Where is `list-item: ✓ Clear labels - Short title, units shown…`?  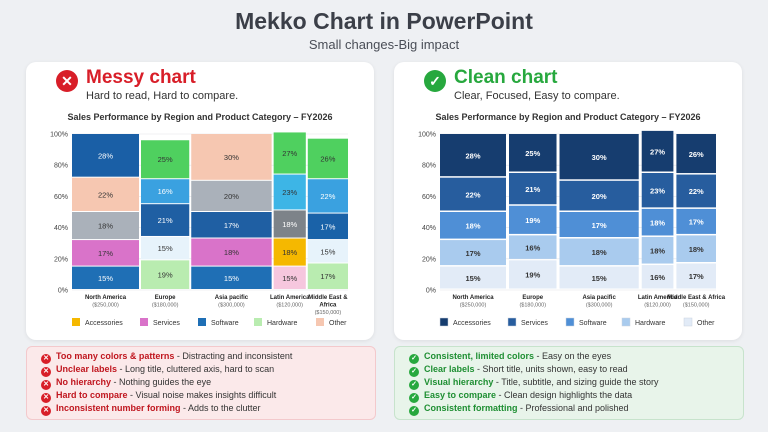
list-item: ✓ Clear labels - Short title, units shown… is located at coordinates (518, 370).